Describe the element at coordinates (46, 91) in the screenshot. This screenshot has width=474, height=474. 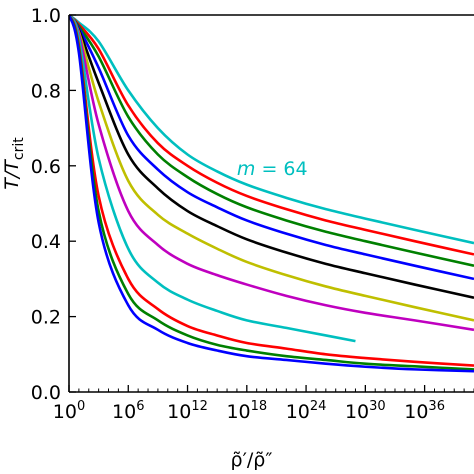
I see `y-tick-label: 0.8` at that location.